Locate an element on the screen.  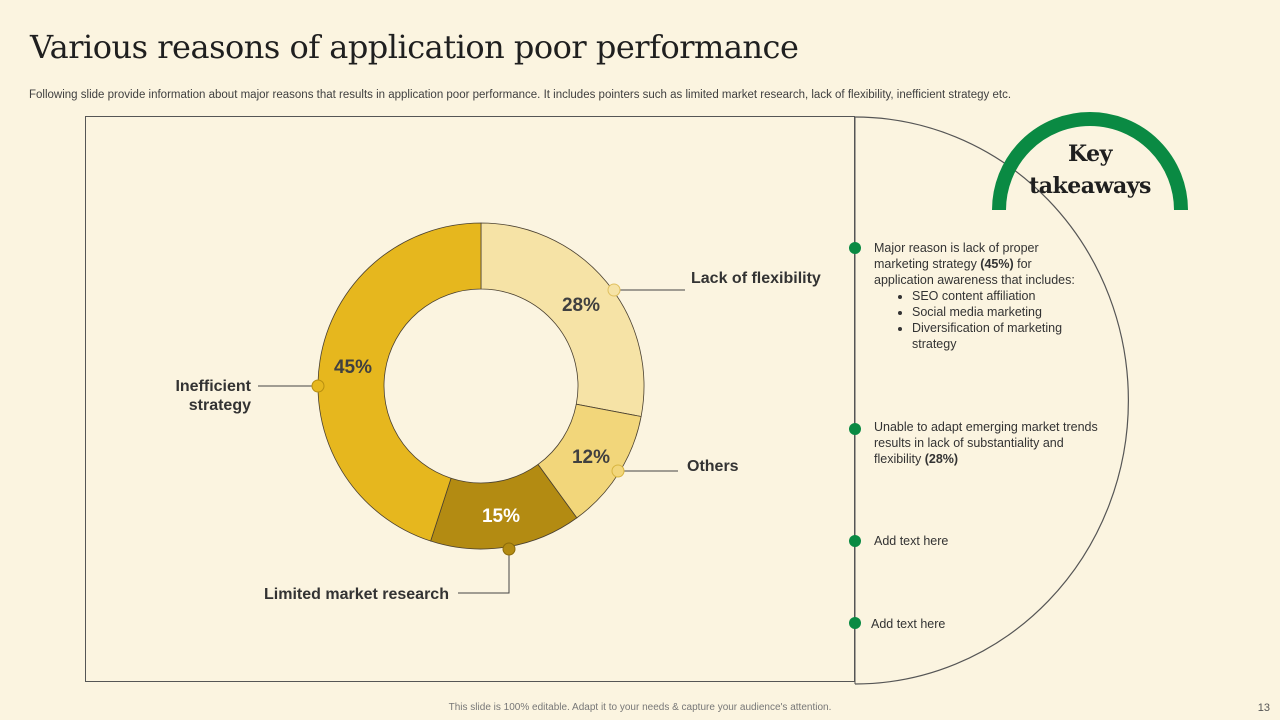
category-label-inefficient-strategy-line2: strategy is located at coordinates (219, 405).